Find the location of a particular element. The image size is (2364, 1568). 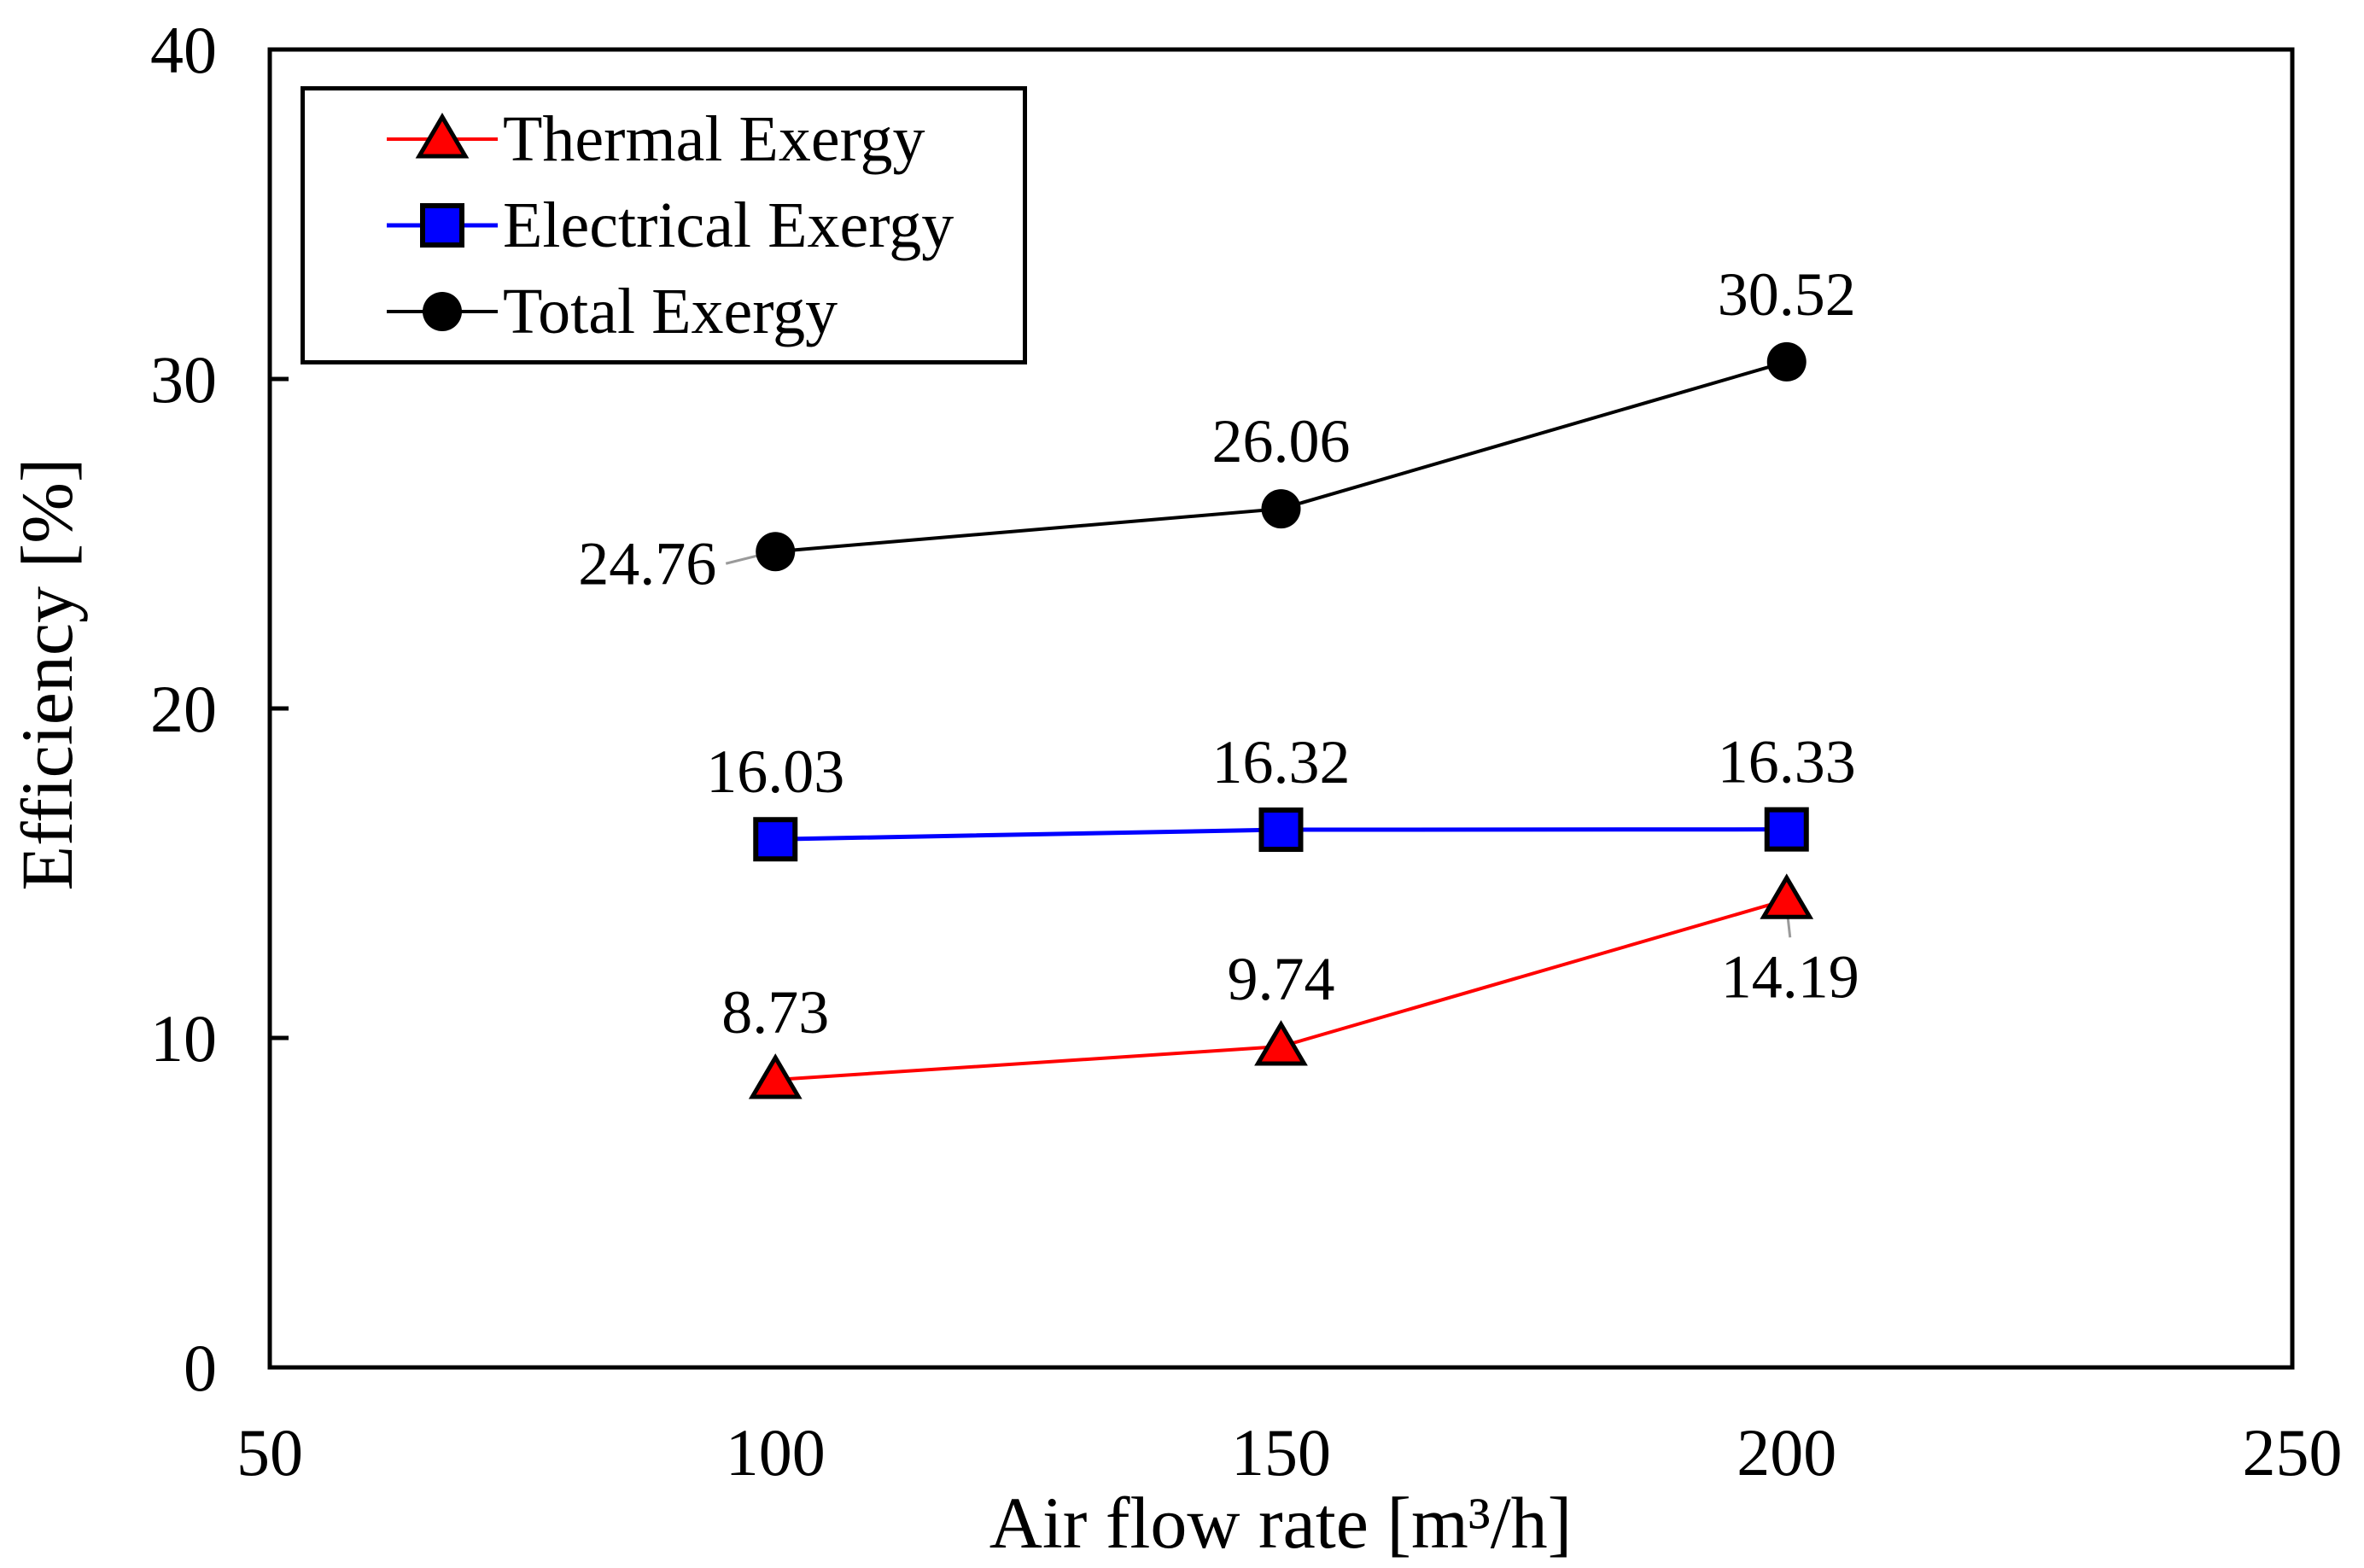

legend-item-electrical-exergy: Electrical Exergy is located at coordinates (701, 226).